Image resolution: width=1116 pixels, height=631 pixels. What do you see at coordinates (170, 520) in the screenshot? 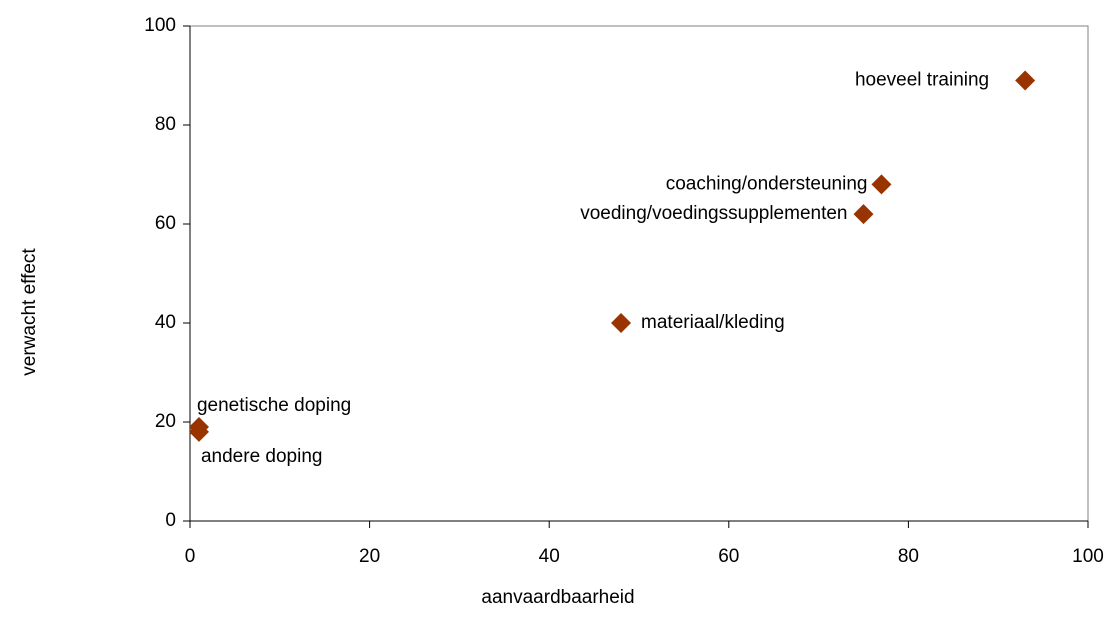
I see `y-tick-label: 0` at bounding box center [170, 520].